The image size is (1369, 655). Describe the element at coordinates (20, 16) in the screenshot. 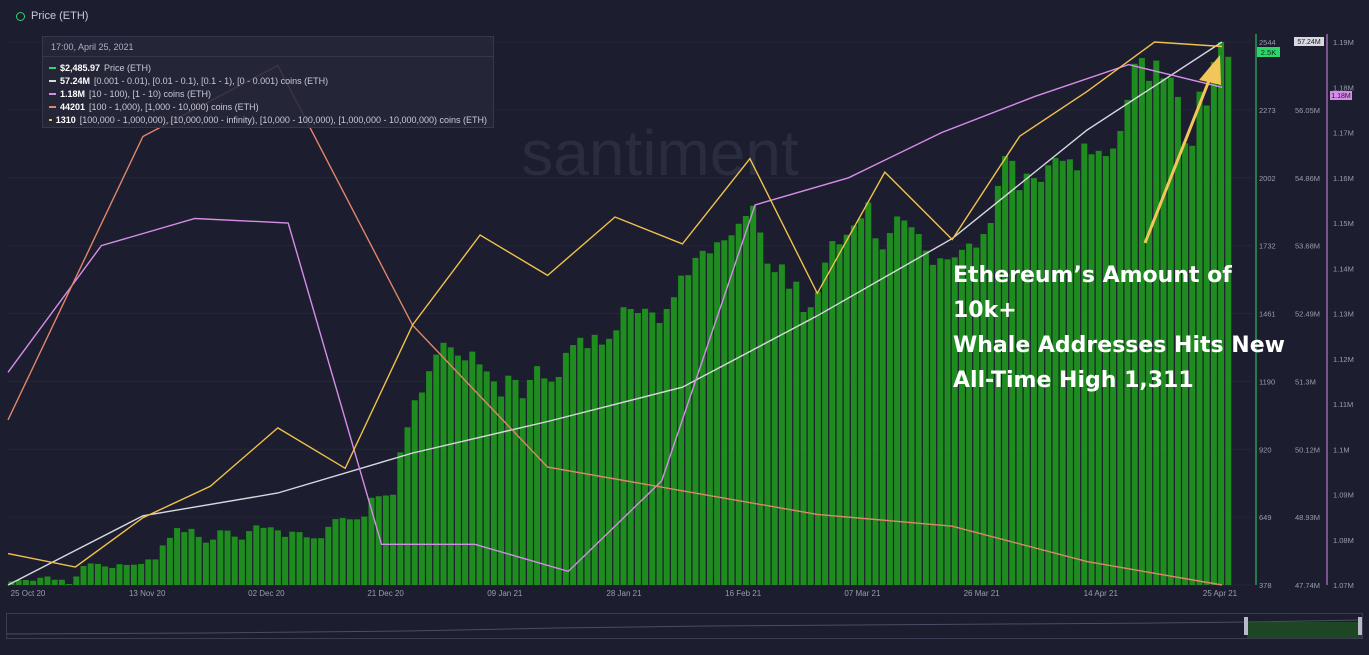

I see `eye-toggle-icon` at that location.